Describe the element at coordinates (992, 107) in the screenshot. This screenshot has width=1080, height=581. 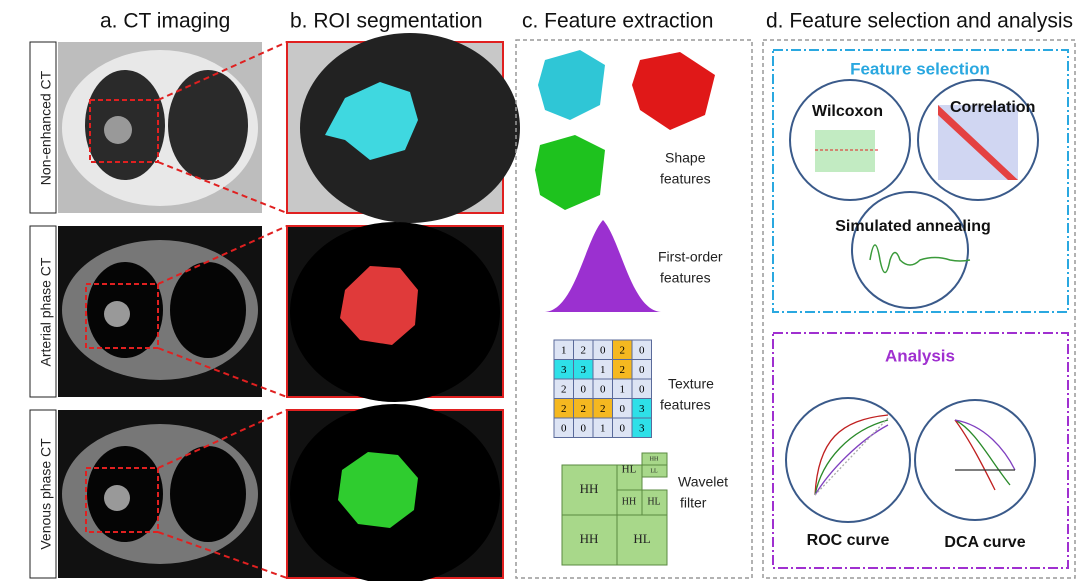
I see `method-label: Correlation` at that location.